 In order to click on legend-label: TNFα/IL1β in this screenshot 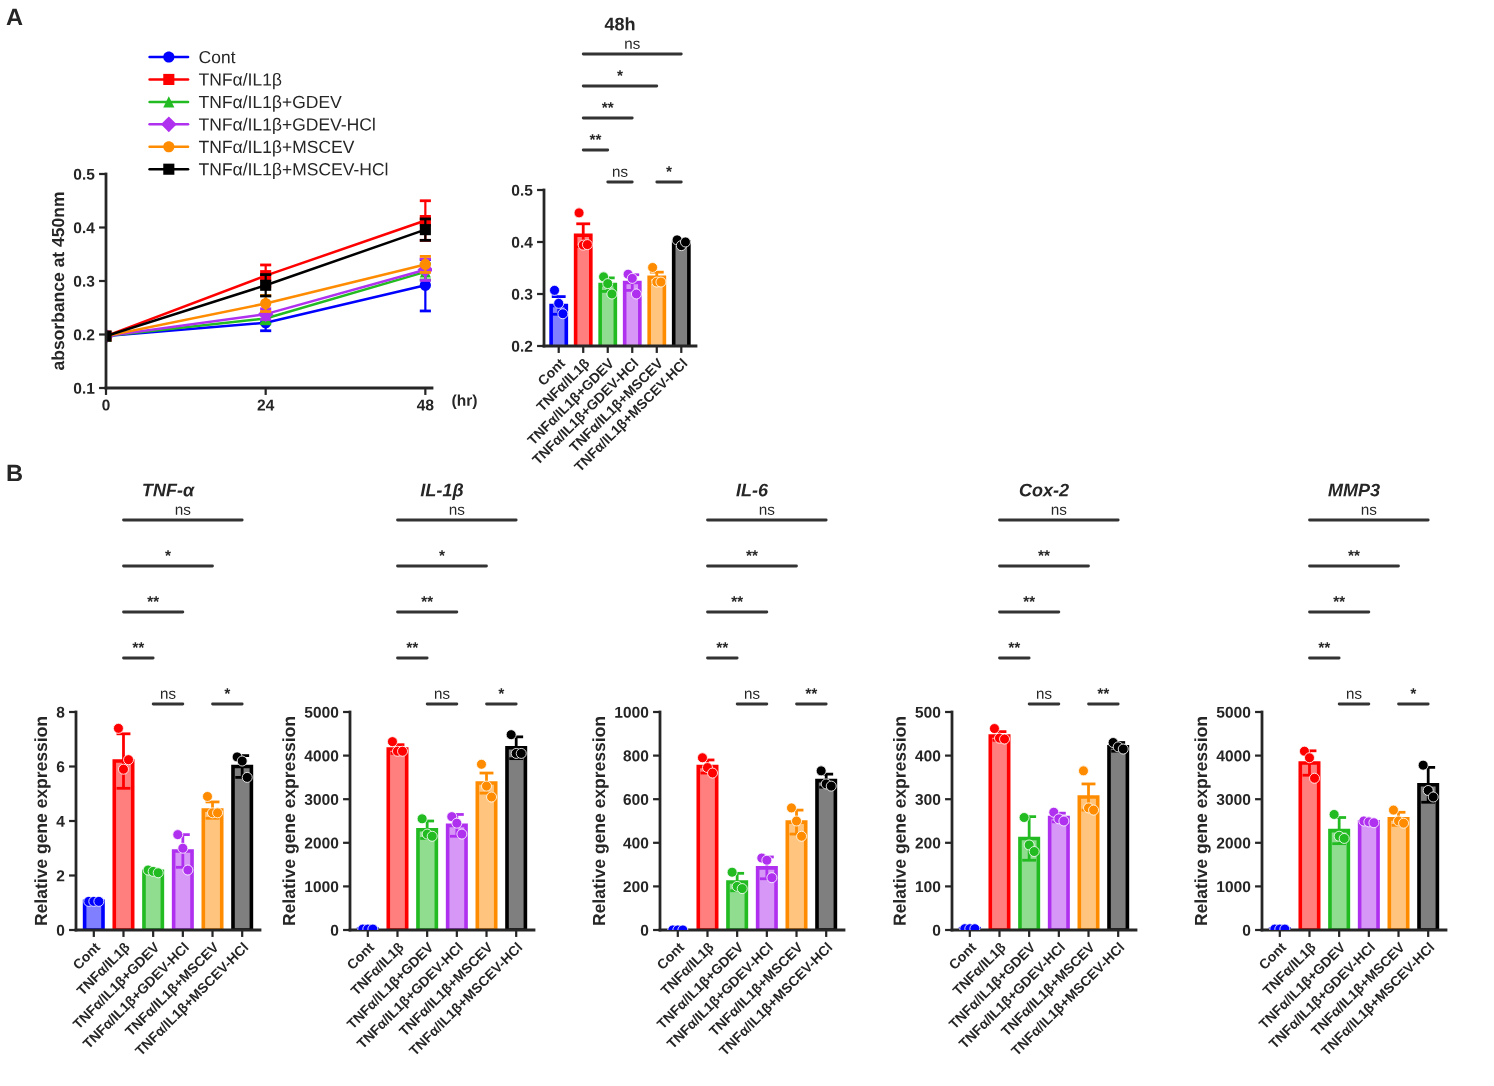, I will do `click(240, 81)`.